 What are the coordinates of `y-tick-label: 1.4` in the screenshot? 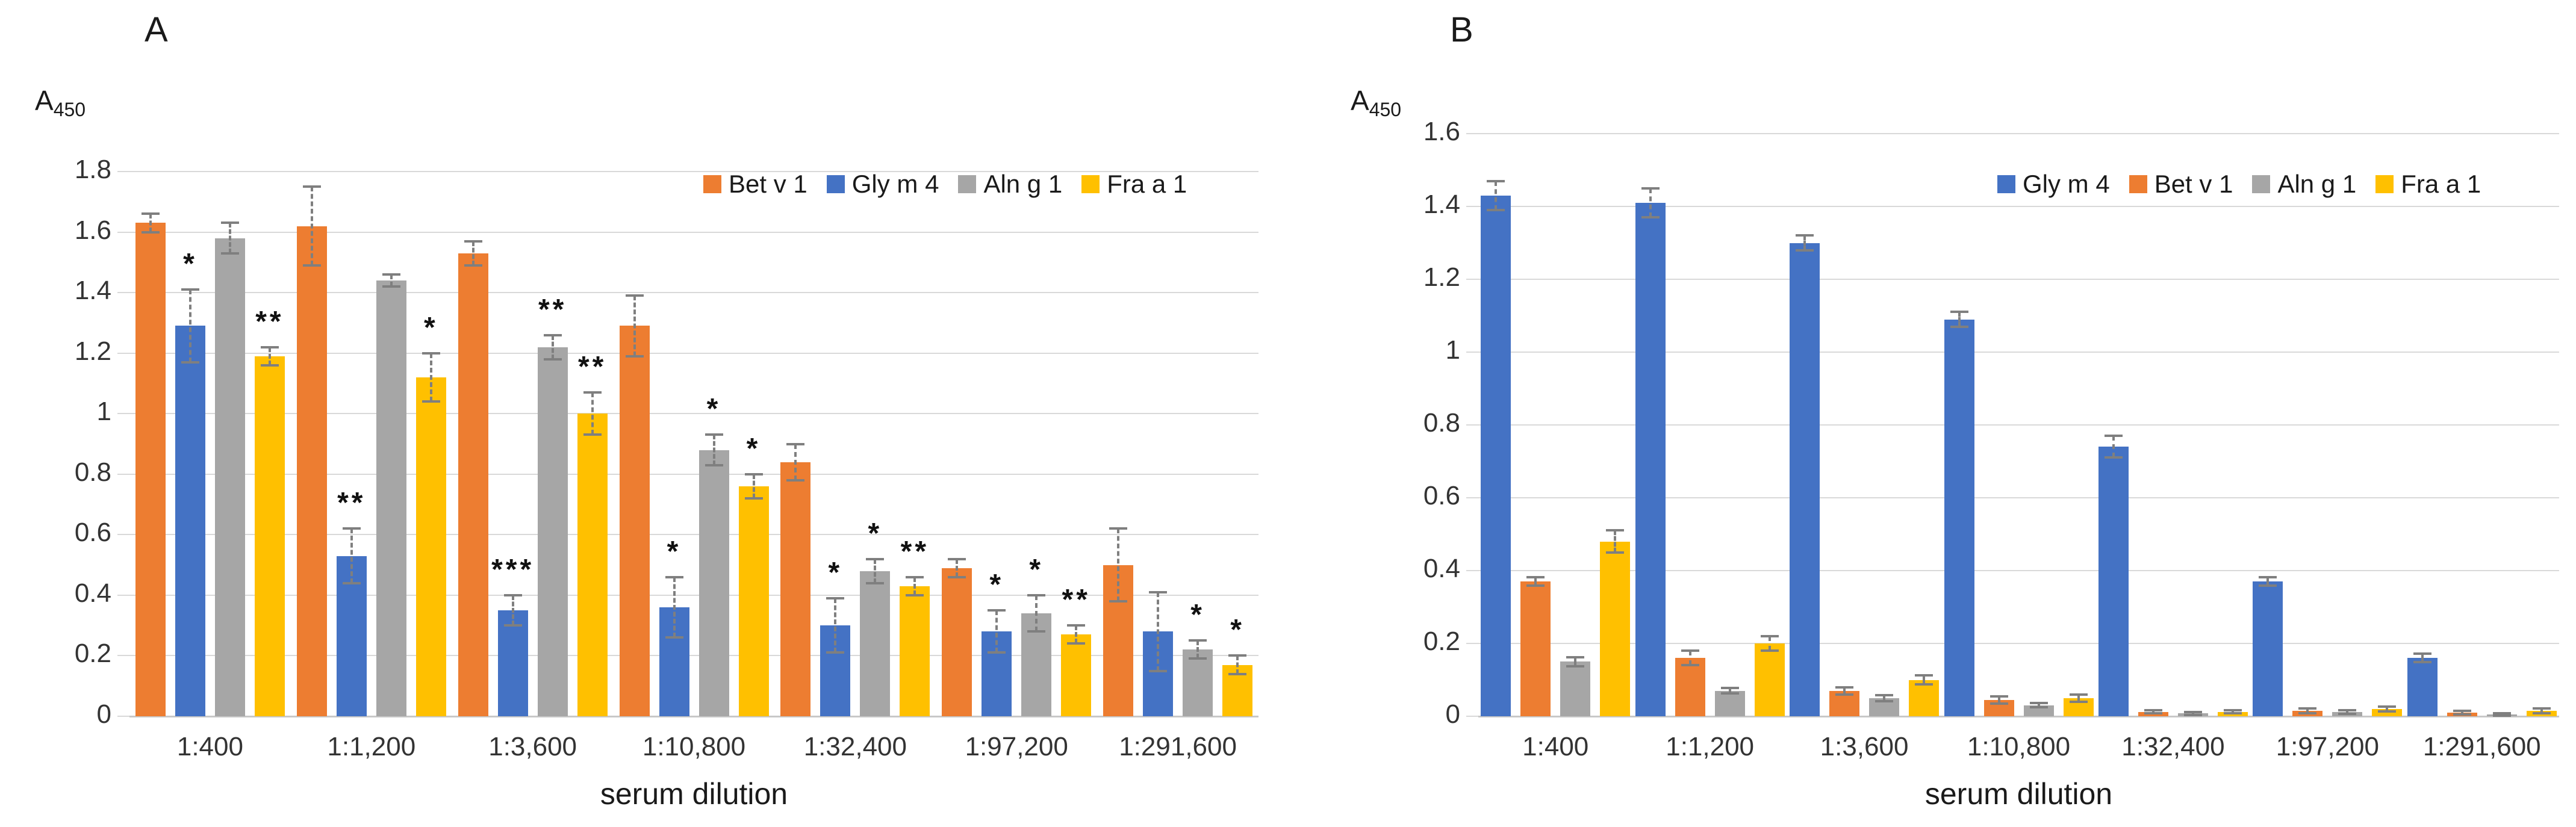 It's located at (1442, 205).